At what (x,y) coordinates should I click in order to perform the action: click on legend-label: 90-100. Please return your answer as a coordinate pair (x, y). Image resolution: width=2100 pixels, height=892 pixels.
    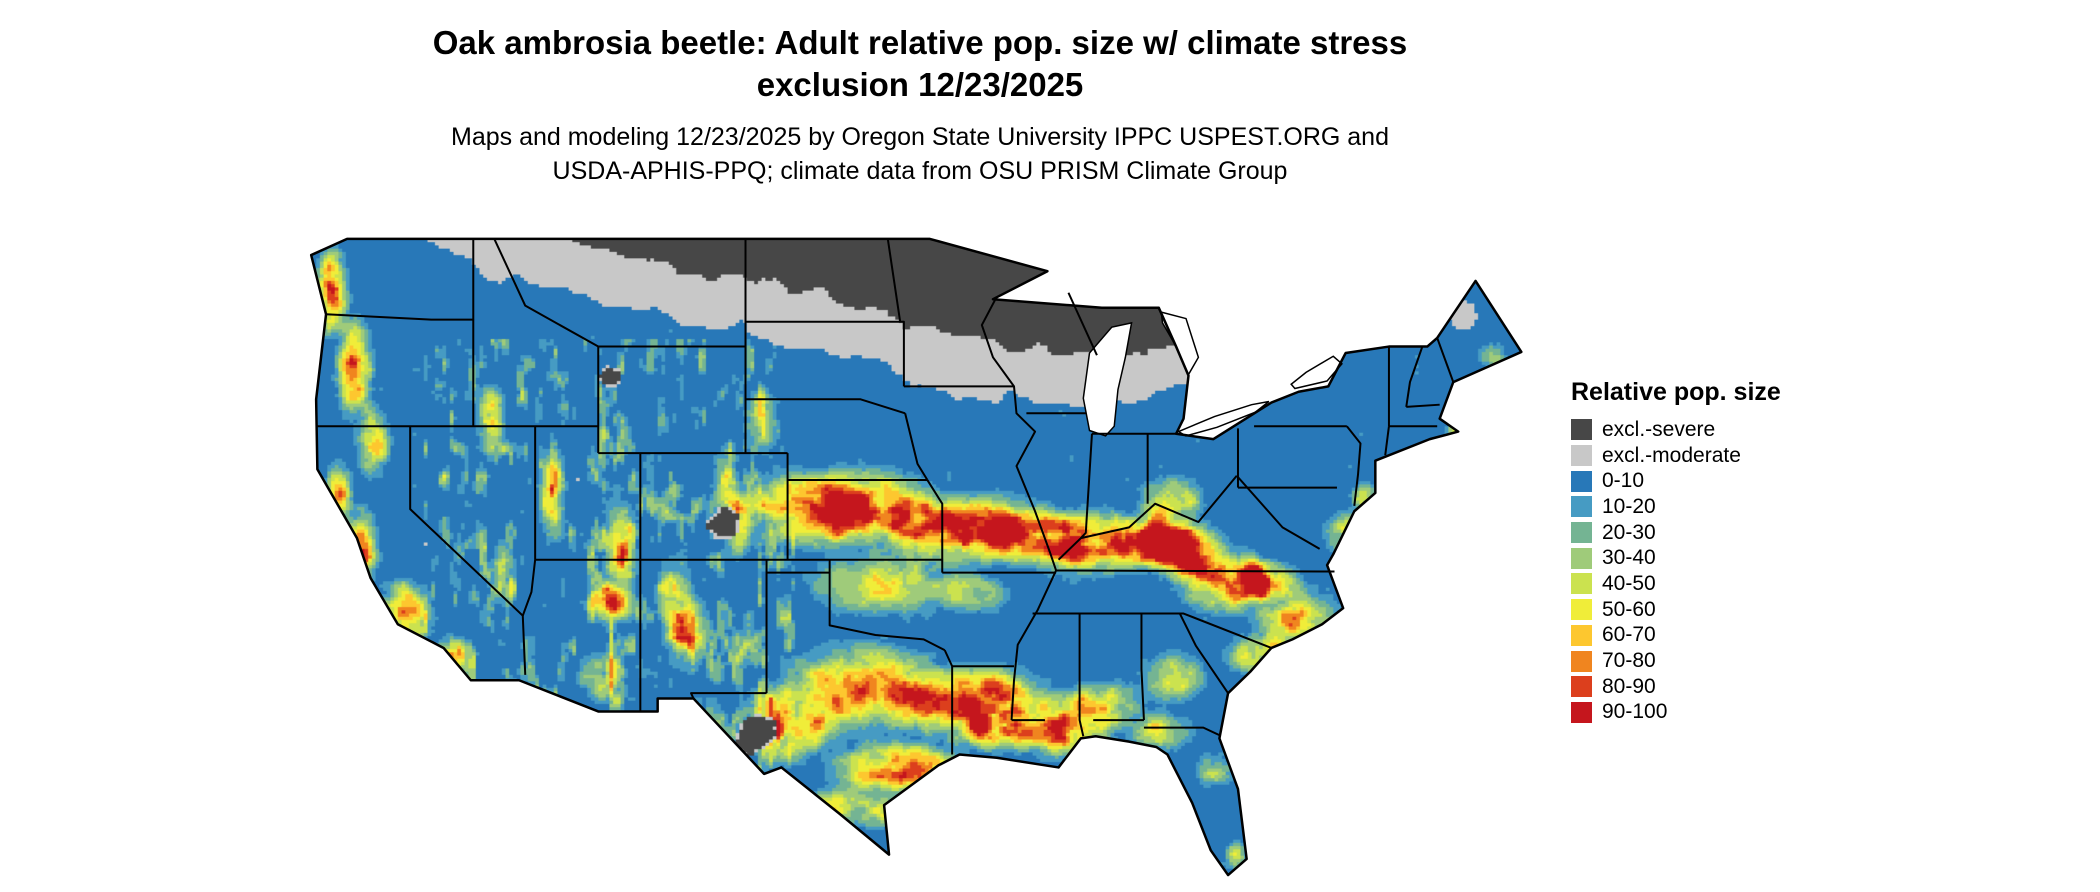
    Looking at the image, I should click on (1635, 712).